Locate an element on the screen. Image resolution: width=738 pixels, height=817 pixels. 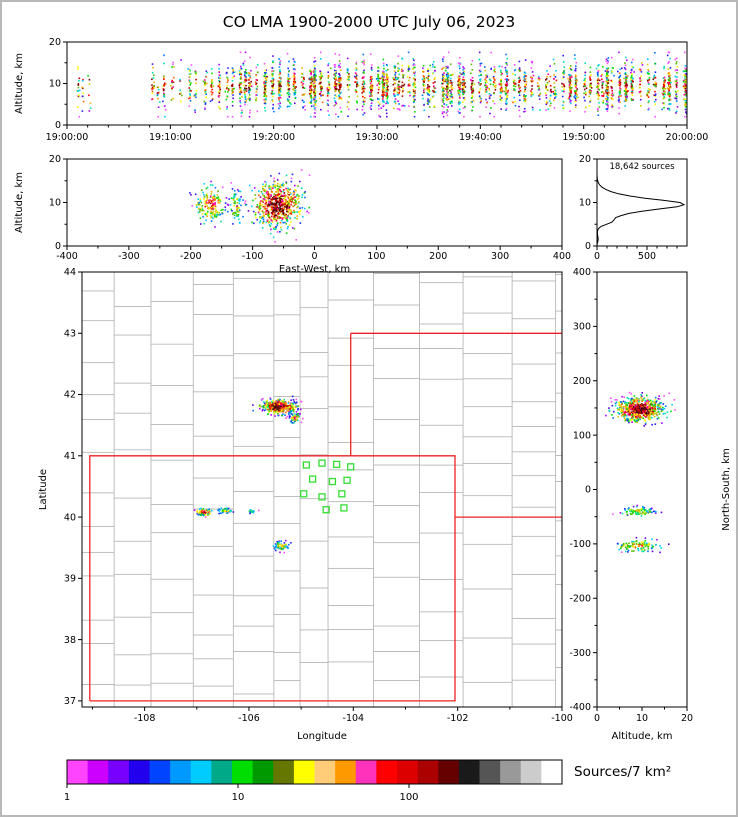
svg-text: -100 is located at coordinates (253, 256).